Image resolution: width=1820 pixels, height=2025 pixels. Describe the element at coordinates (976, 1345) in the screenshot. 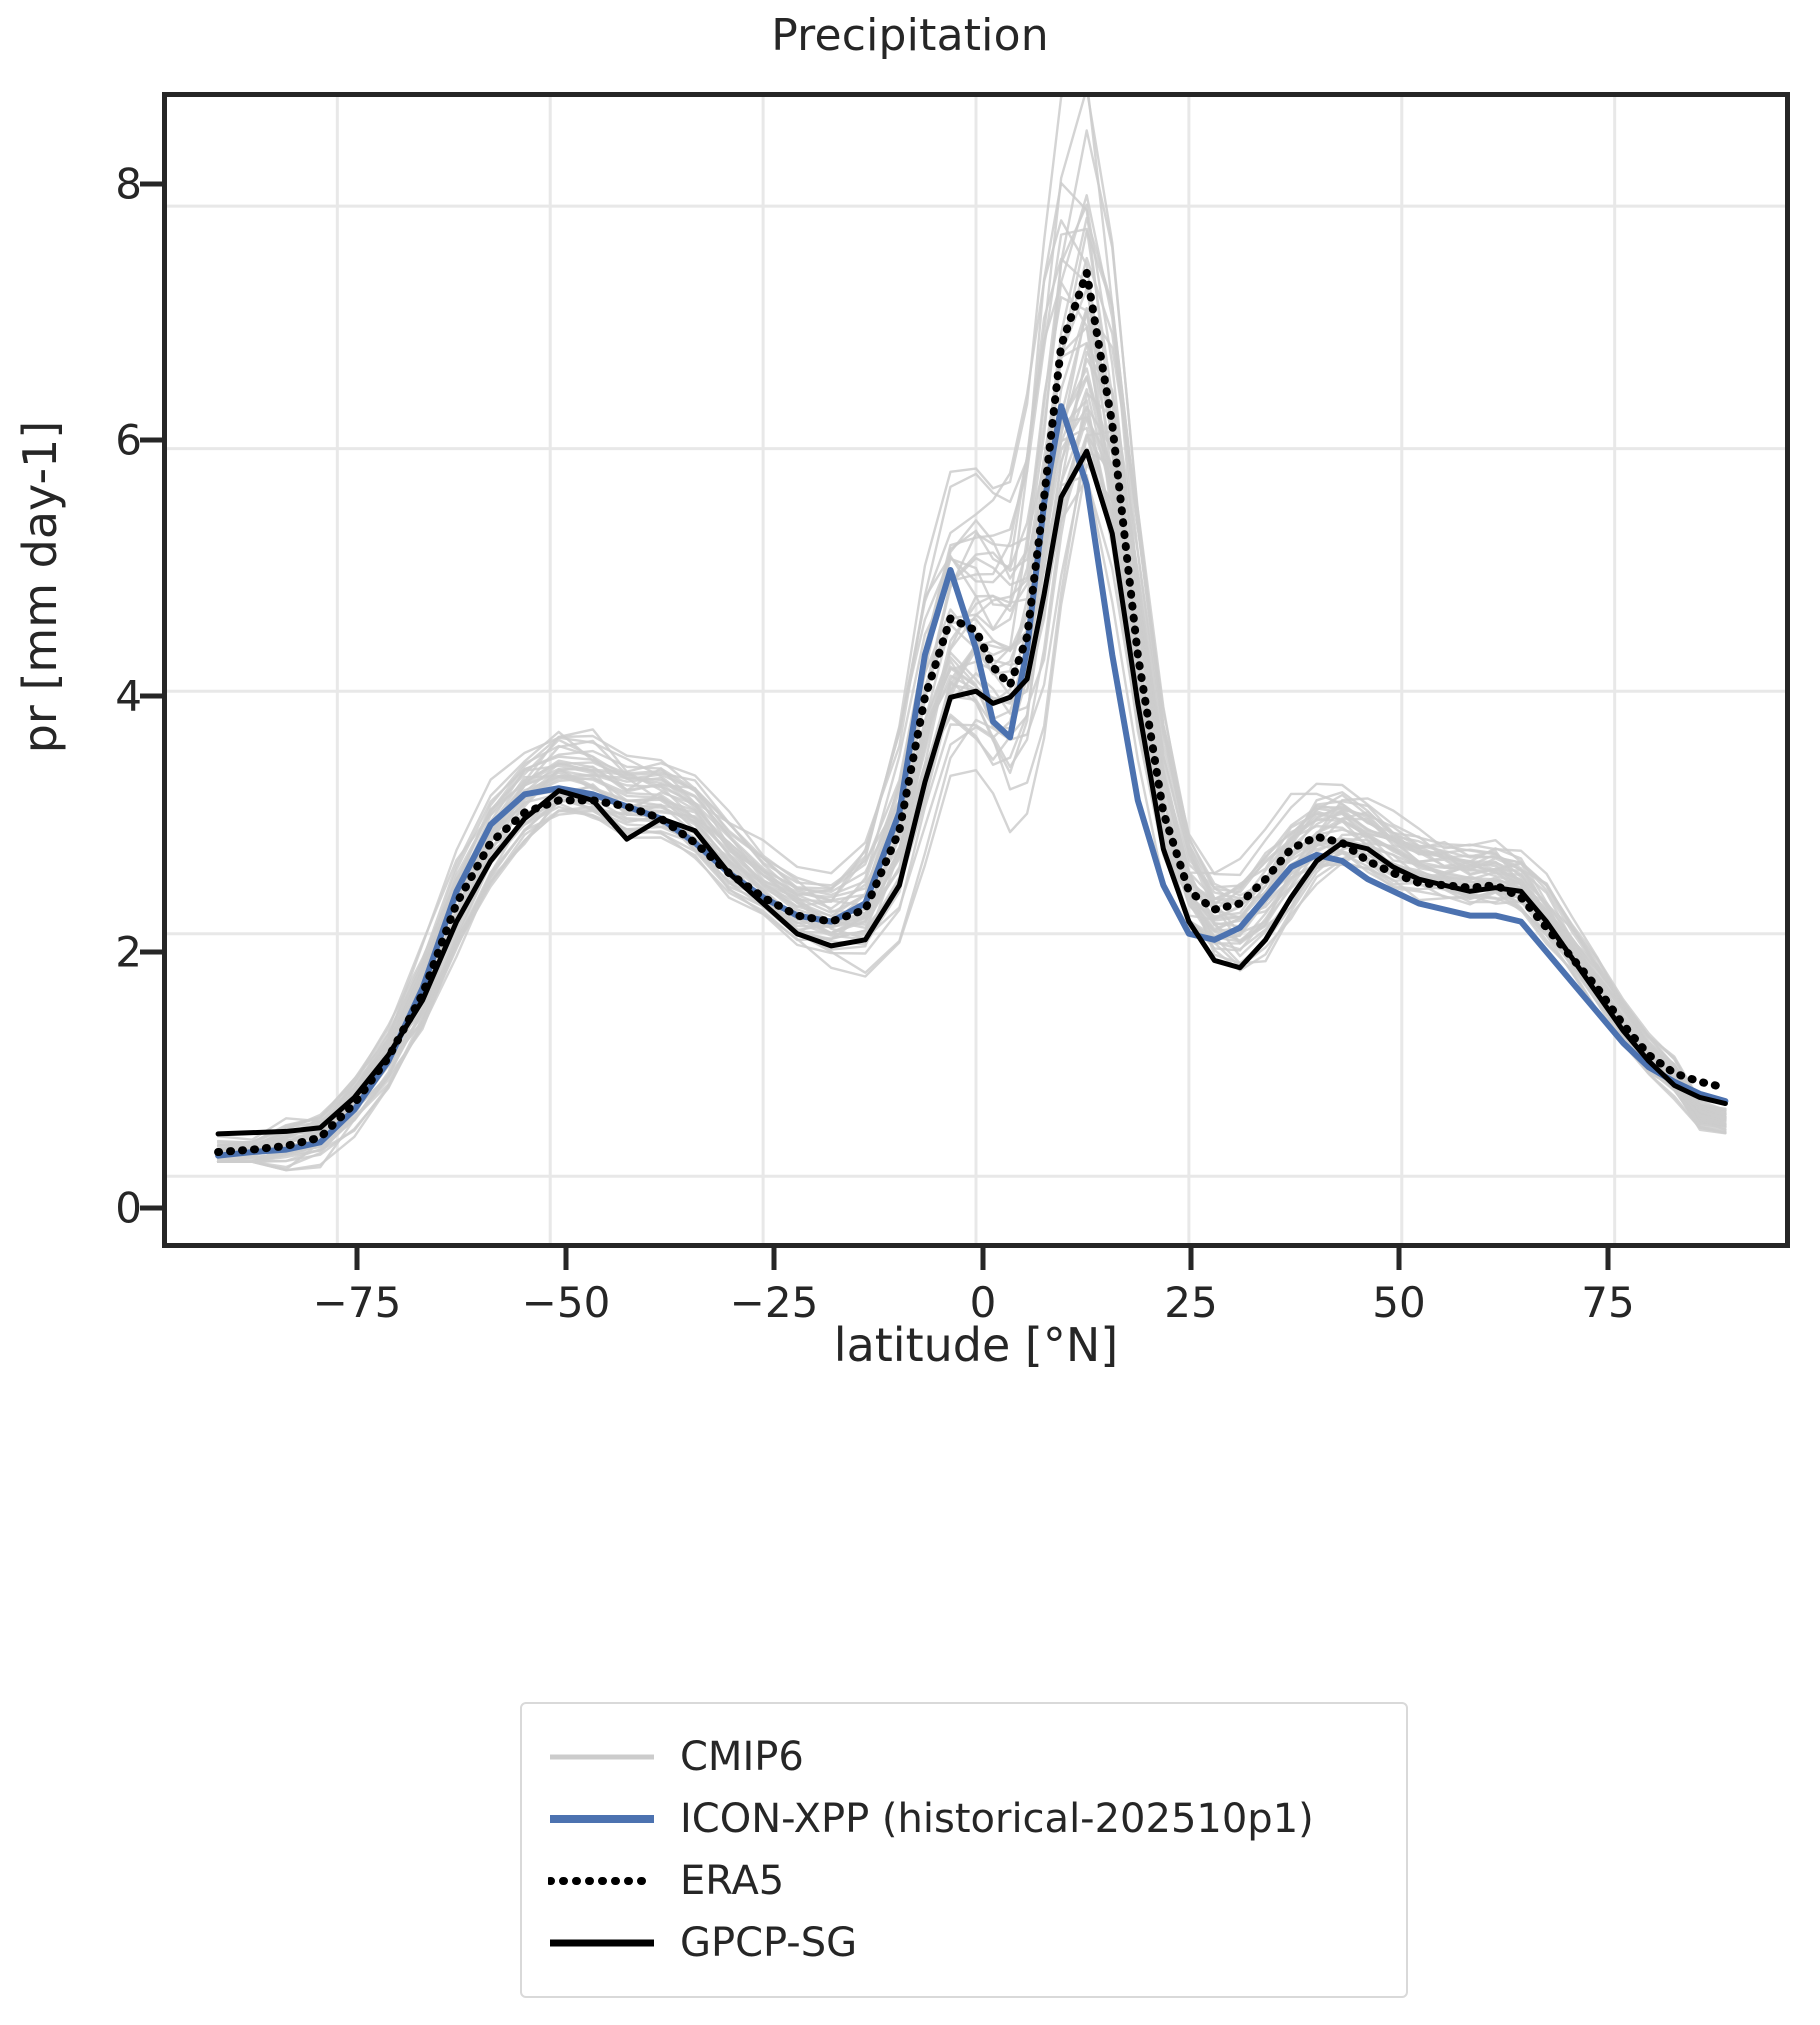

I see `x-axis-label: latitude [°N]` at that location.